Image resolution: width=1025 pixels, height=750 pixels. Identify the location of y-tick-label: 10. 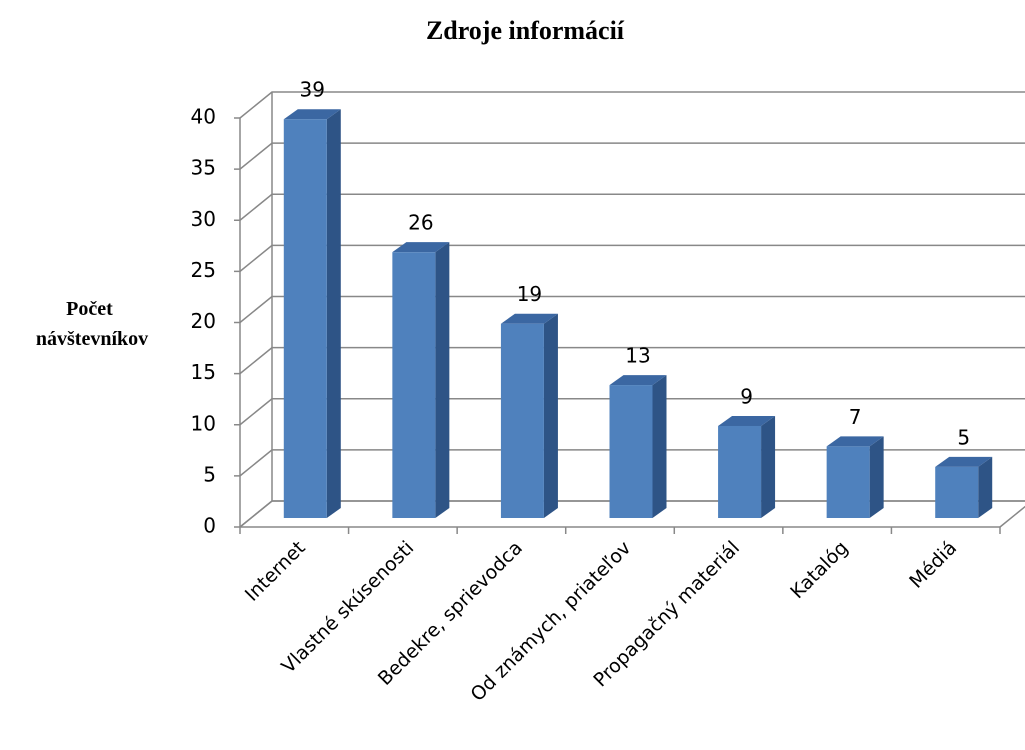
(203, 423).